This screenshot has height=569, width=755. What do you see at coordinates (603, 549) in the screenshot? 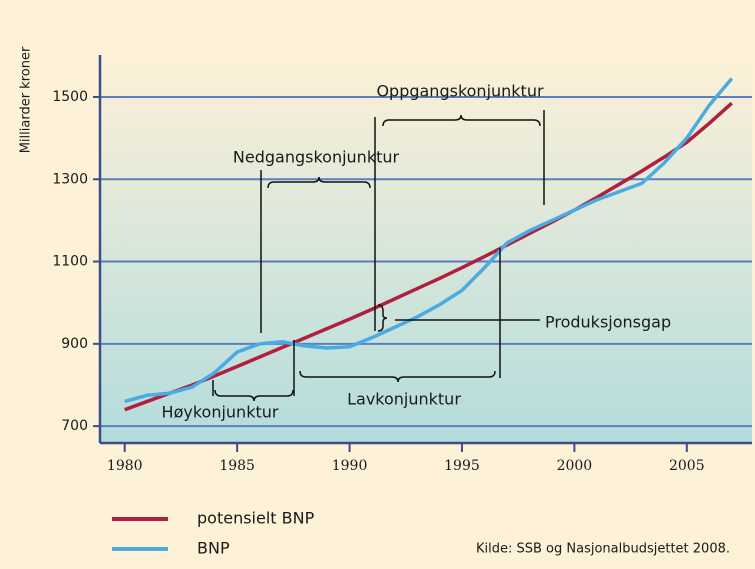
I see `source: Kilde: SSB og Nasjonalbudsjettet 2008.` at bounding box center [603, 549].